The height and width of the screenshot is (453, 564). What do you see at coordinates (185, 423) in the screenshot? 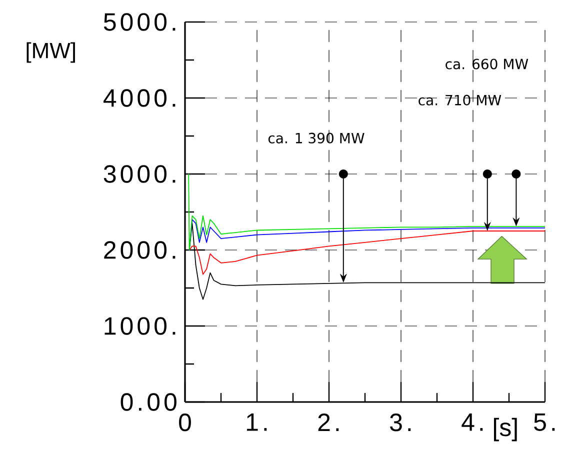
I see `x-tick-label: 0` at bounding box center [185, 423].